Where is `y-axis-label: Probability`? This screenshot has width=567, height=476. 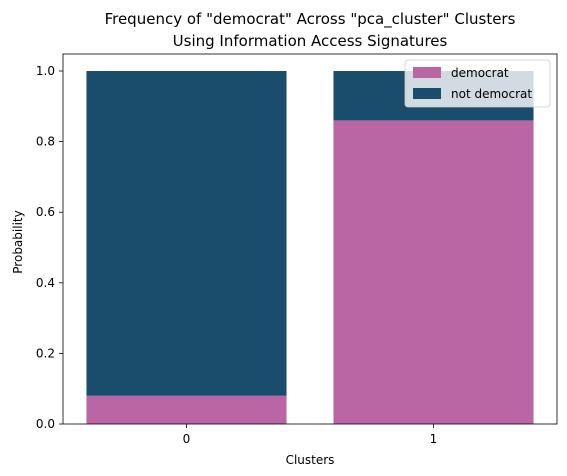
y-axis-label: Probability is located at coordinates (18, 241).